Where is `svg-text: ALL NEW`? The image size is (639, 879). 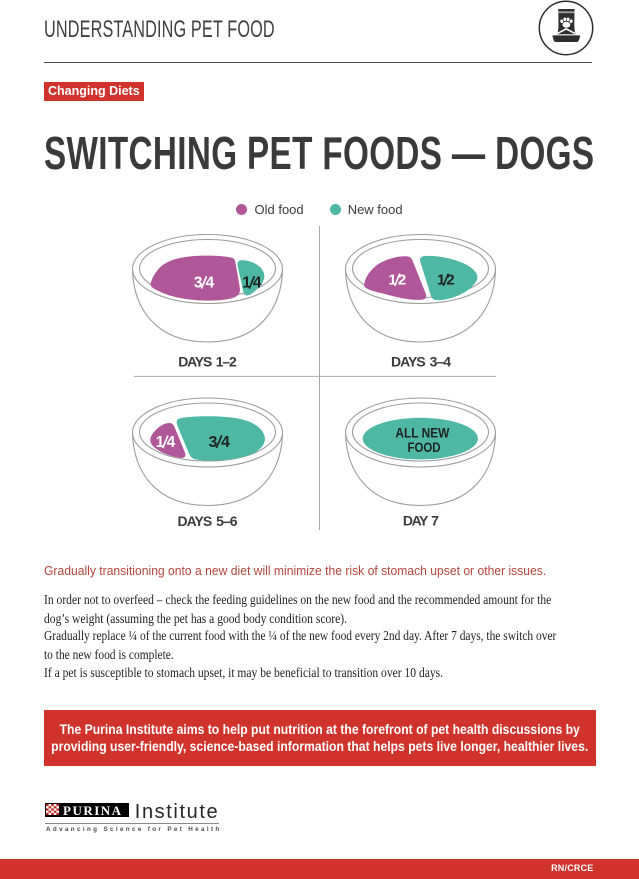 svg-text: ALL NEW is located at coordinates (422, 433).